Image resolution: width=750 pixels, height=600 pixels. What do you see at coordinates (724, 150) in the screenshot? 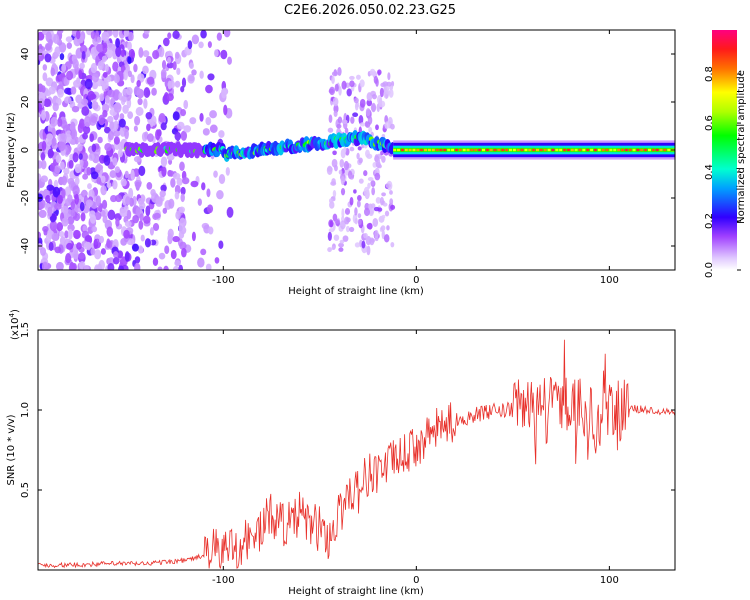
I see `colorbar` at bounding box center [724, 150].